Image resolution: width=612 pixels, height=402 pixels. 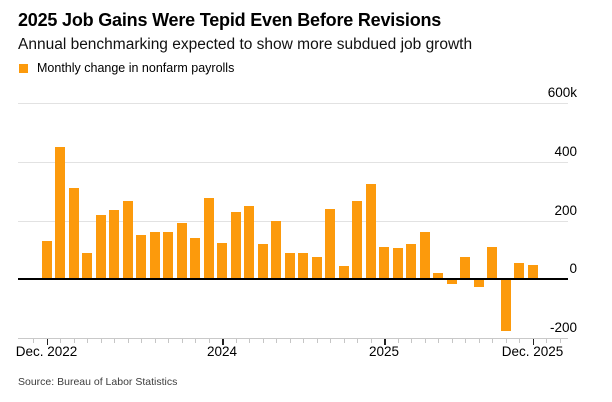 What do you see at coordinates (195, 259) in the screenshot?
I see `bar-nov-2023` at bounding box center [195, 259].